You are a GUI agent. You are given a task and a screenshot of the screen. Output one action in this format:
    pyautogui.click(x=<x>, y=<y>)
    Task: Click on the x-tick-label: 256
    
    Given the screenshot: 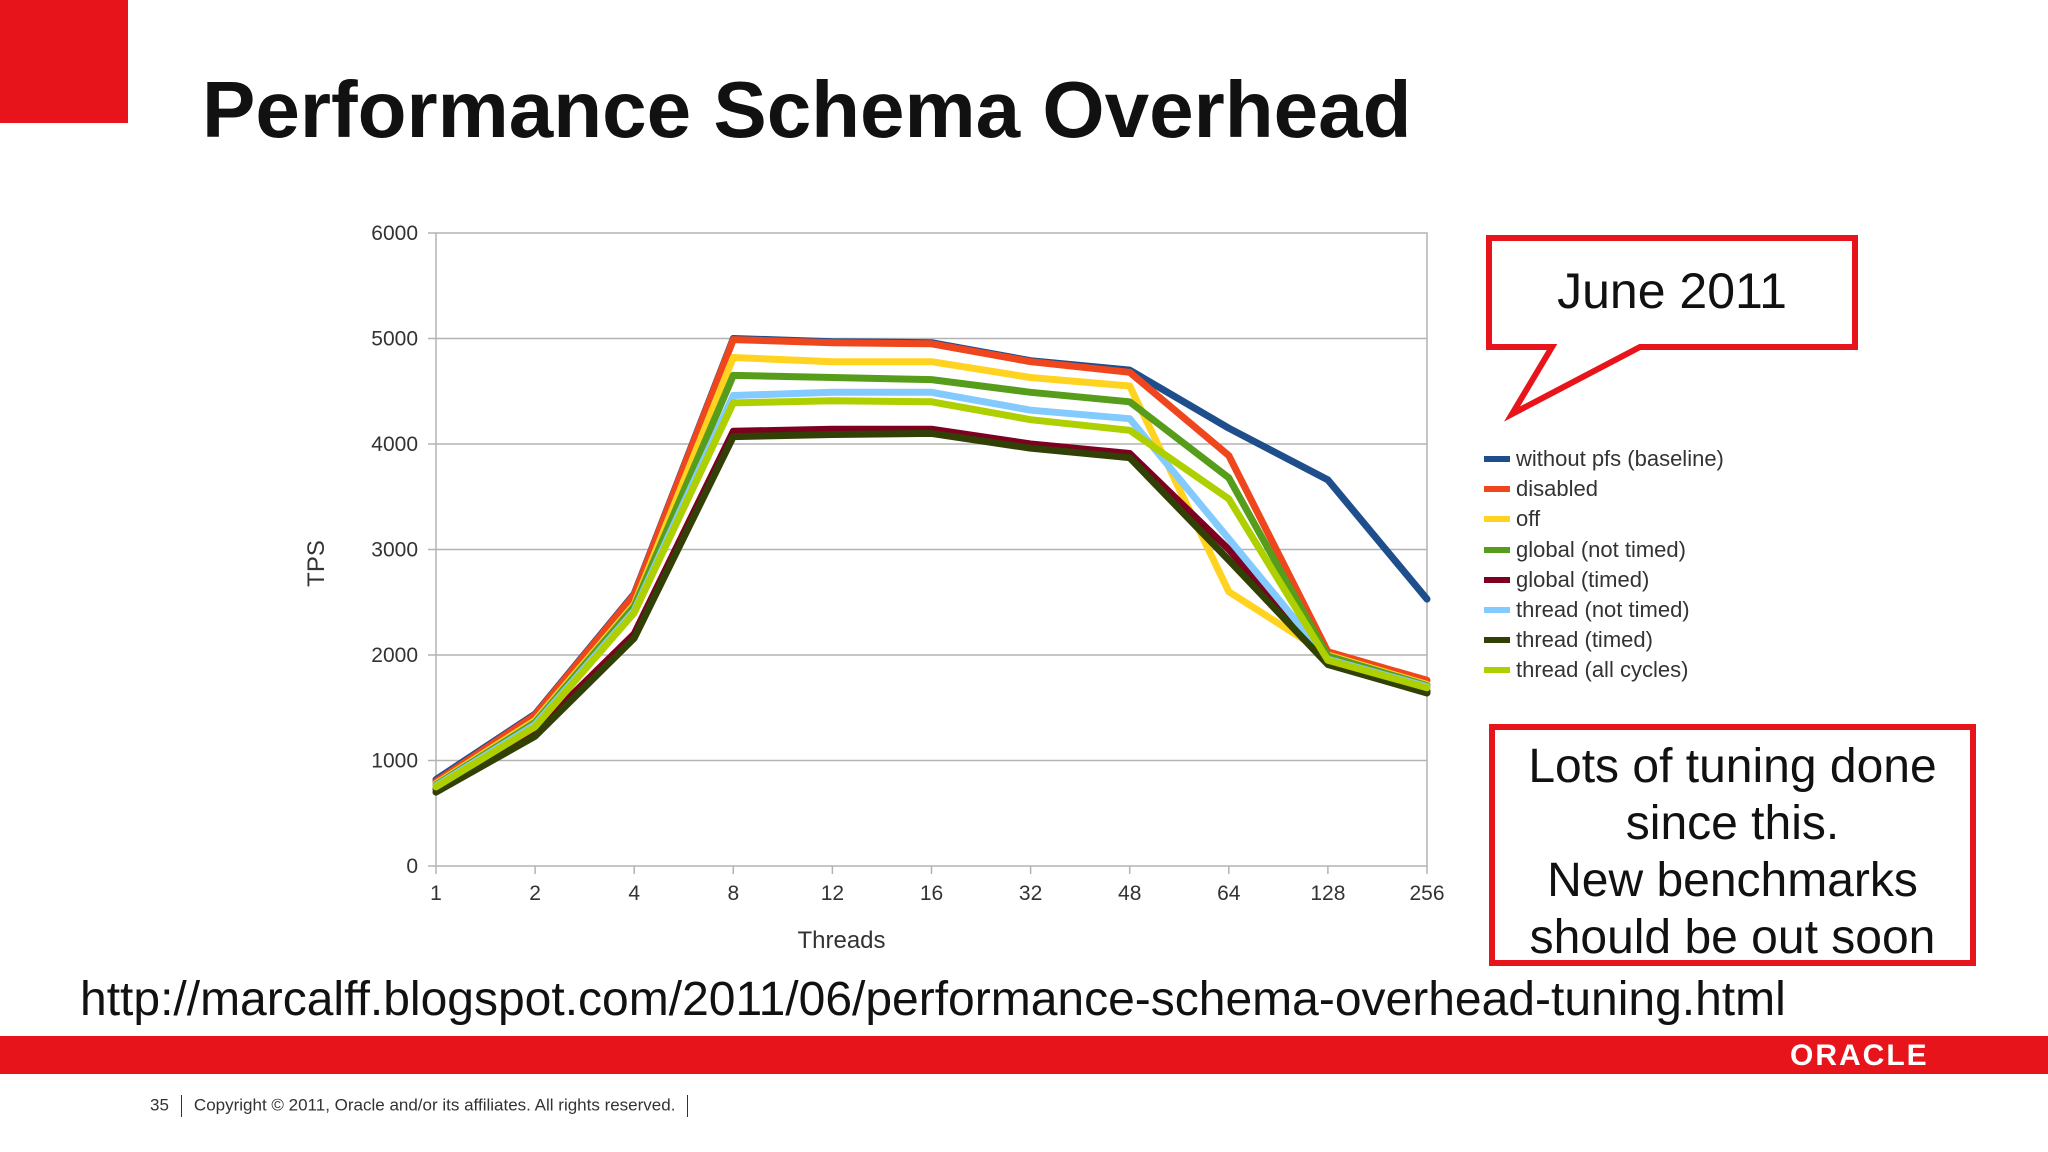 What is the action you would take?
    pyautogui.click(x=1426, y=893)
    